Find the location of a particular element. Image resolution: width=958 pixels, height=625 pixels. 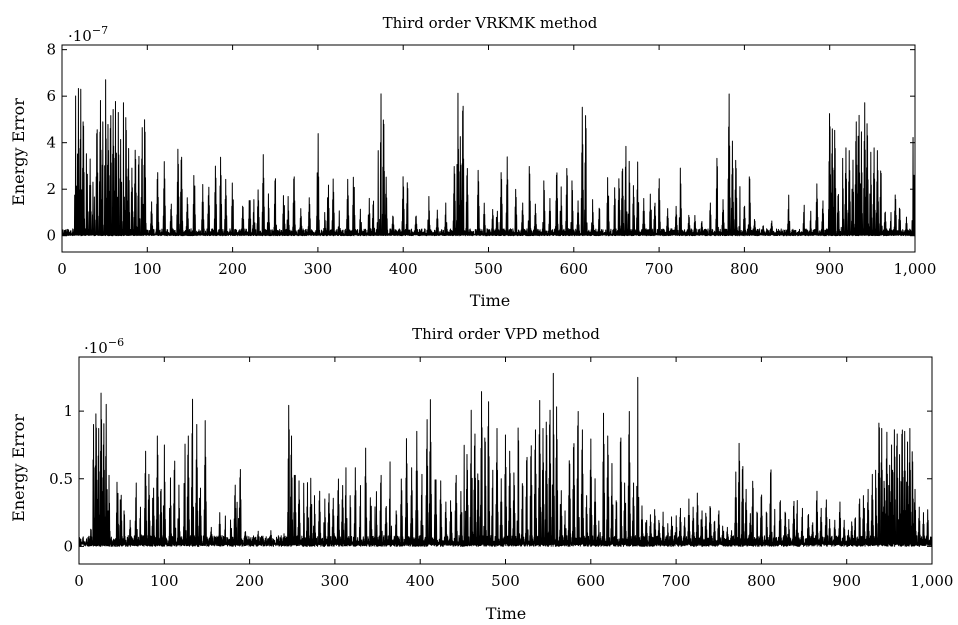

chart-title: Third order VPD method is located at coordinates (506, 334).